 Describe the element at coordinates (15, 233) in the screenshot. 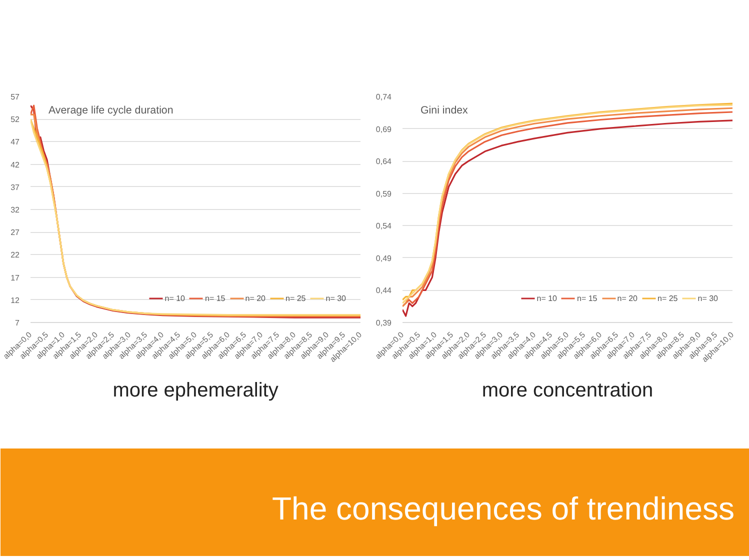

I see `y-tick-label: 27` at that location.